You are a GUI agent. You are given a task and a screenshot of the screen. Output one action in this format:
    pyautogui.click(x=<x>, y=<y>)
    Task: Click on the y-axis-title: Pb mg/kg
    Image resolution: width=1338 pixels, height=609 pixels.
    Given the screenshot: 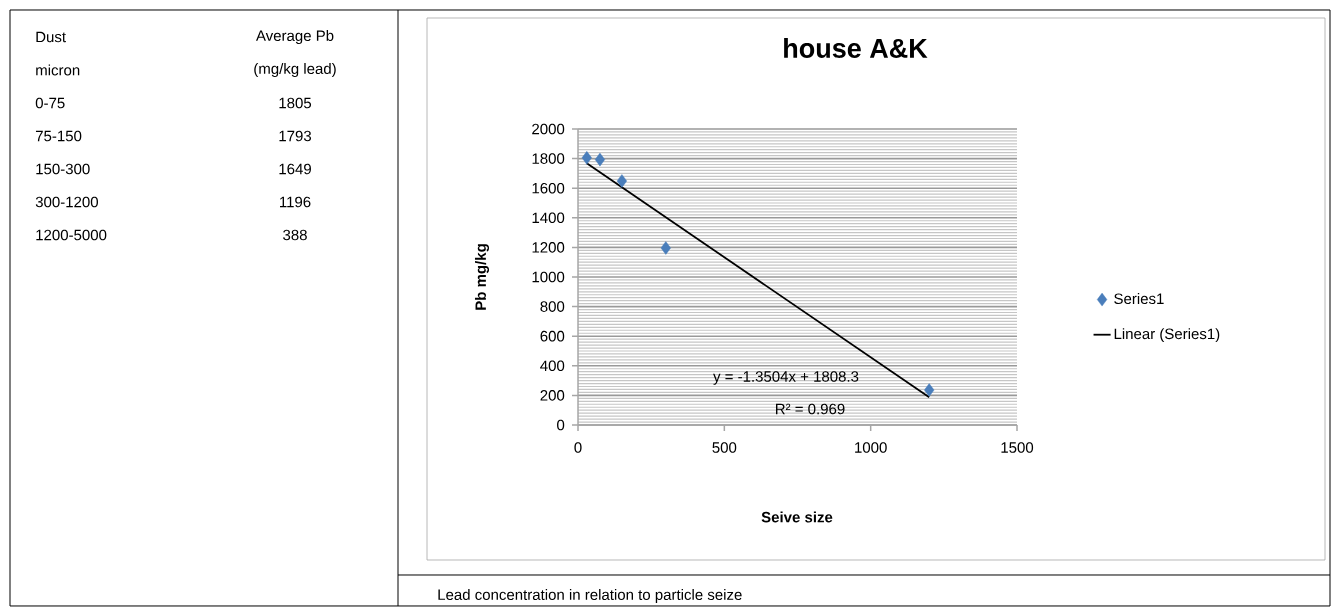 What is the action you would take?
    pyautogui.click(x=482, y=277)
    